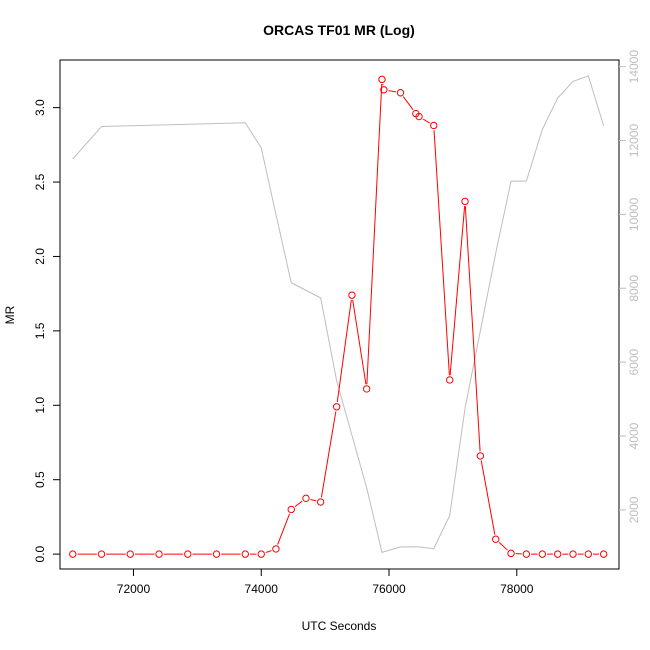 The height and width of the screenshot is (650, 650). Describe the element at coordinates (40, 107) in the screenshot. I see `y-tick-label: 3.0` at that location.